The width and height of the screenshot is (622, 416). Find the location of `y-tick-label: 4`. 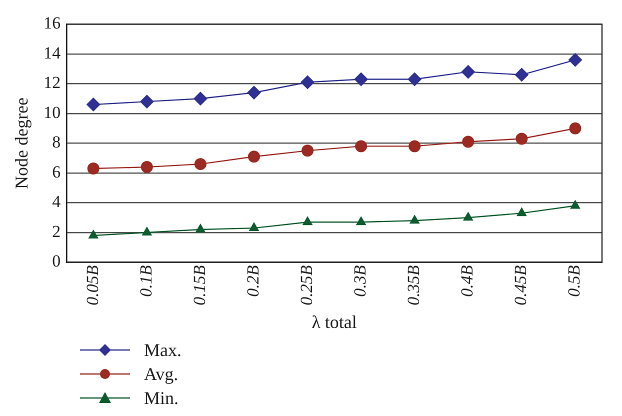

y-tick-label: 4 is located at coordinates (57, 202).